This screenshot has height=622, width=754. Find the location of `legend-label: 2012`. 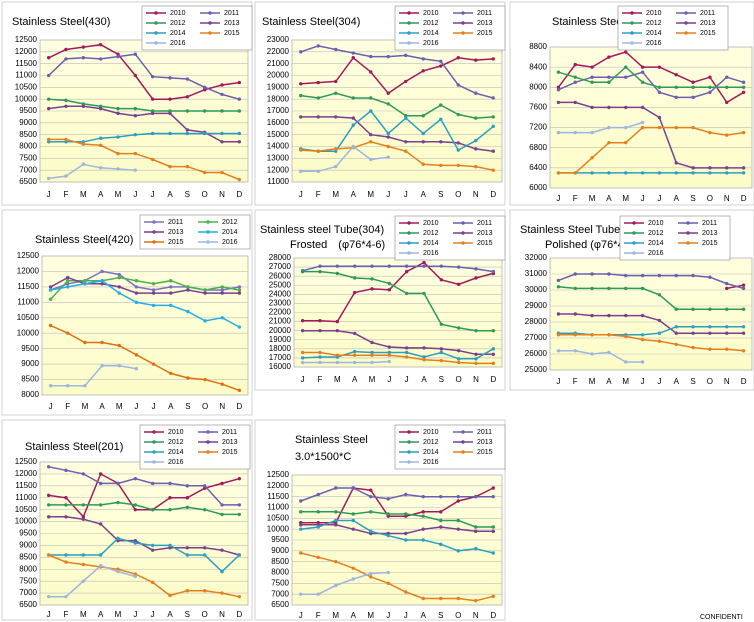

legend-label: 2012 is located at coordinates (431, 442).